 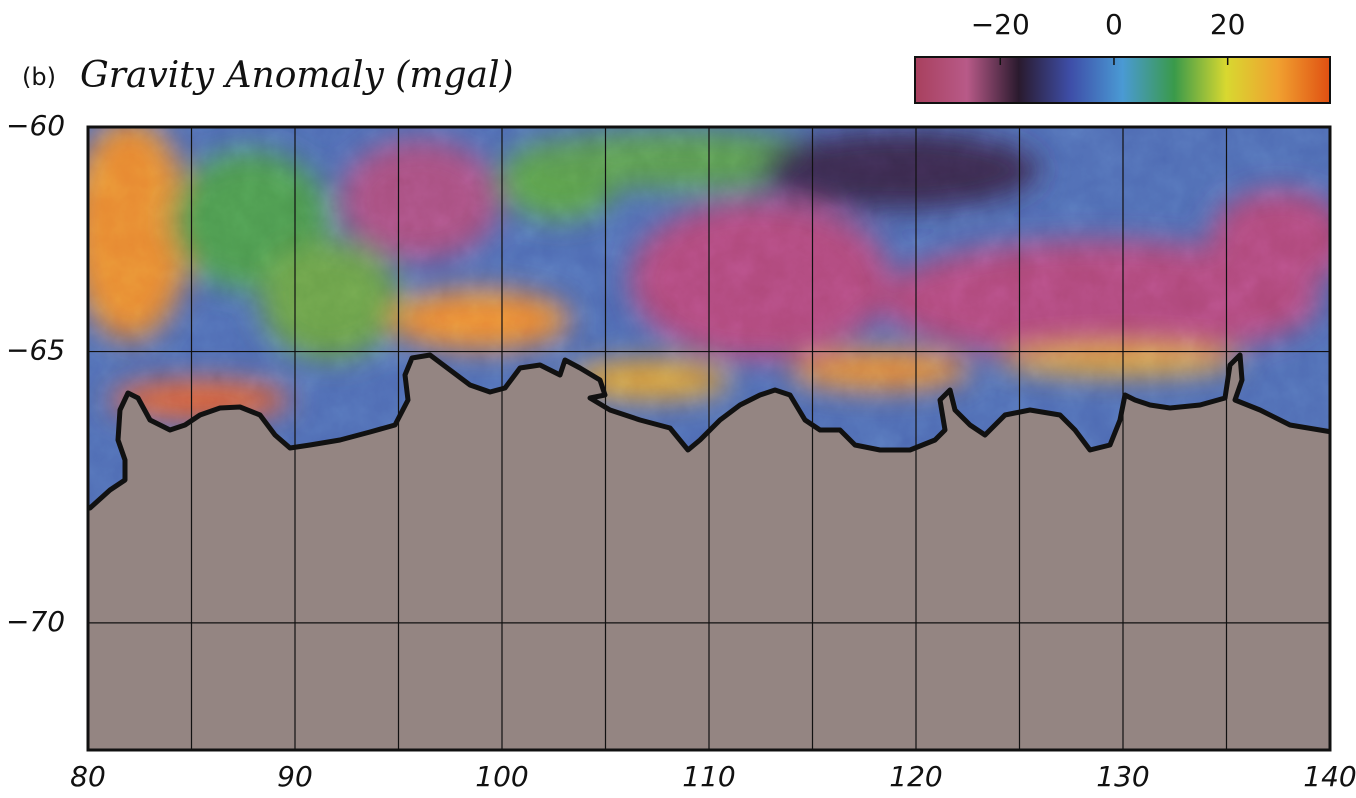 What do you see at coordinates (295, 776) in the screenshot?
I see `x-tick-label: 90` at bounding box center [295, 776].